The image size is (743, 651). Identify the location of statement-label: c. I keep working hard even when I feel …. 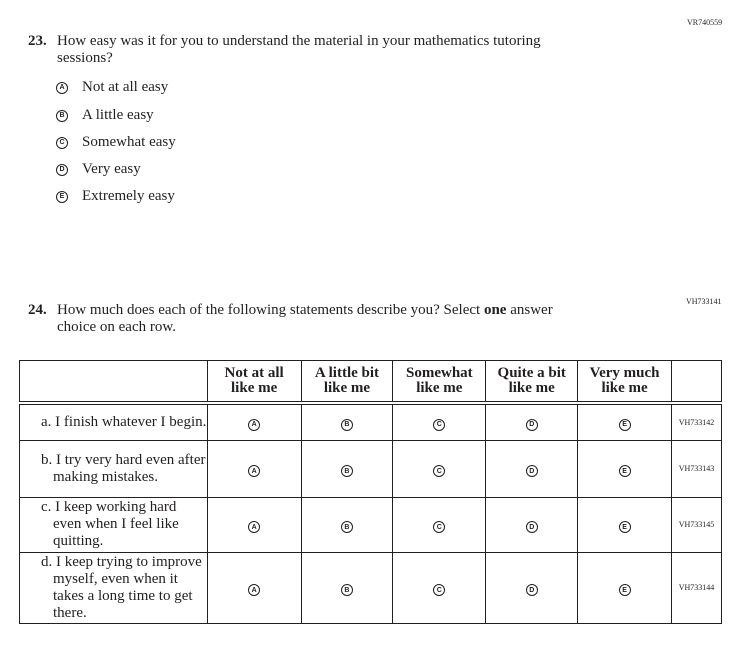
(113, 524).